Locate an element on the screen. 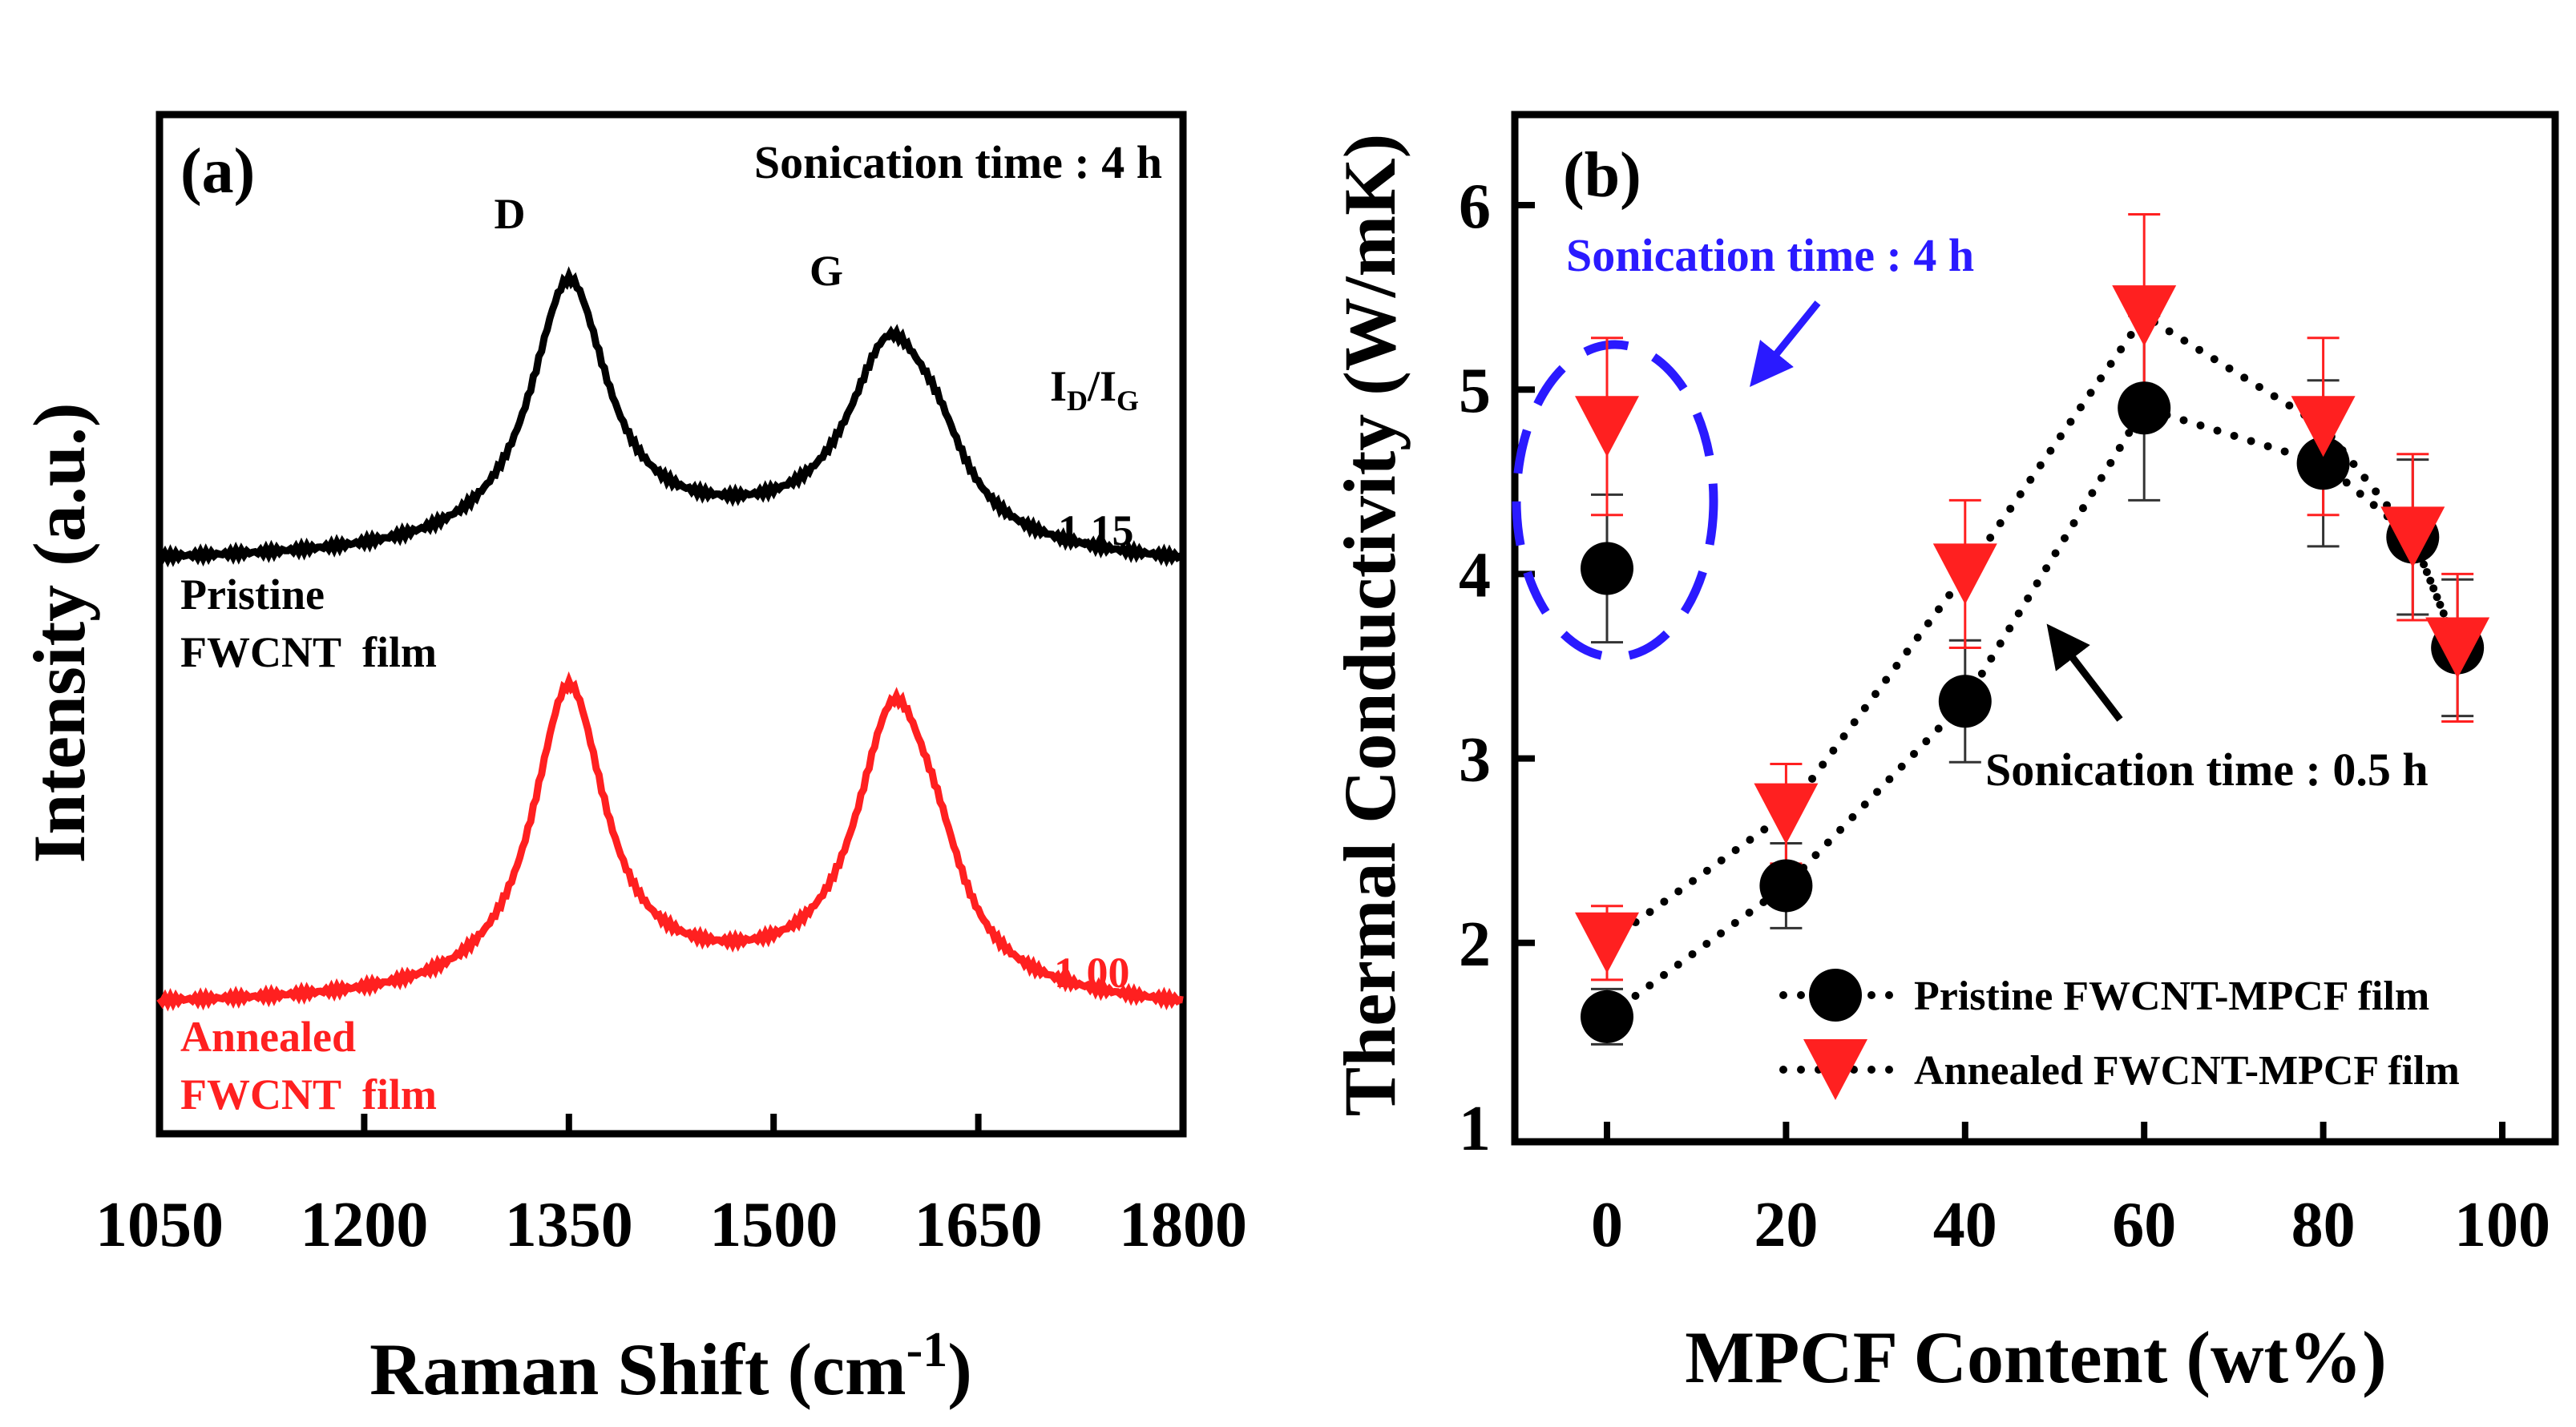 This screenshot has height=1427, width=2576. x-tick-label: 60 is located at coordinates (2144, 1225).